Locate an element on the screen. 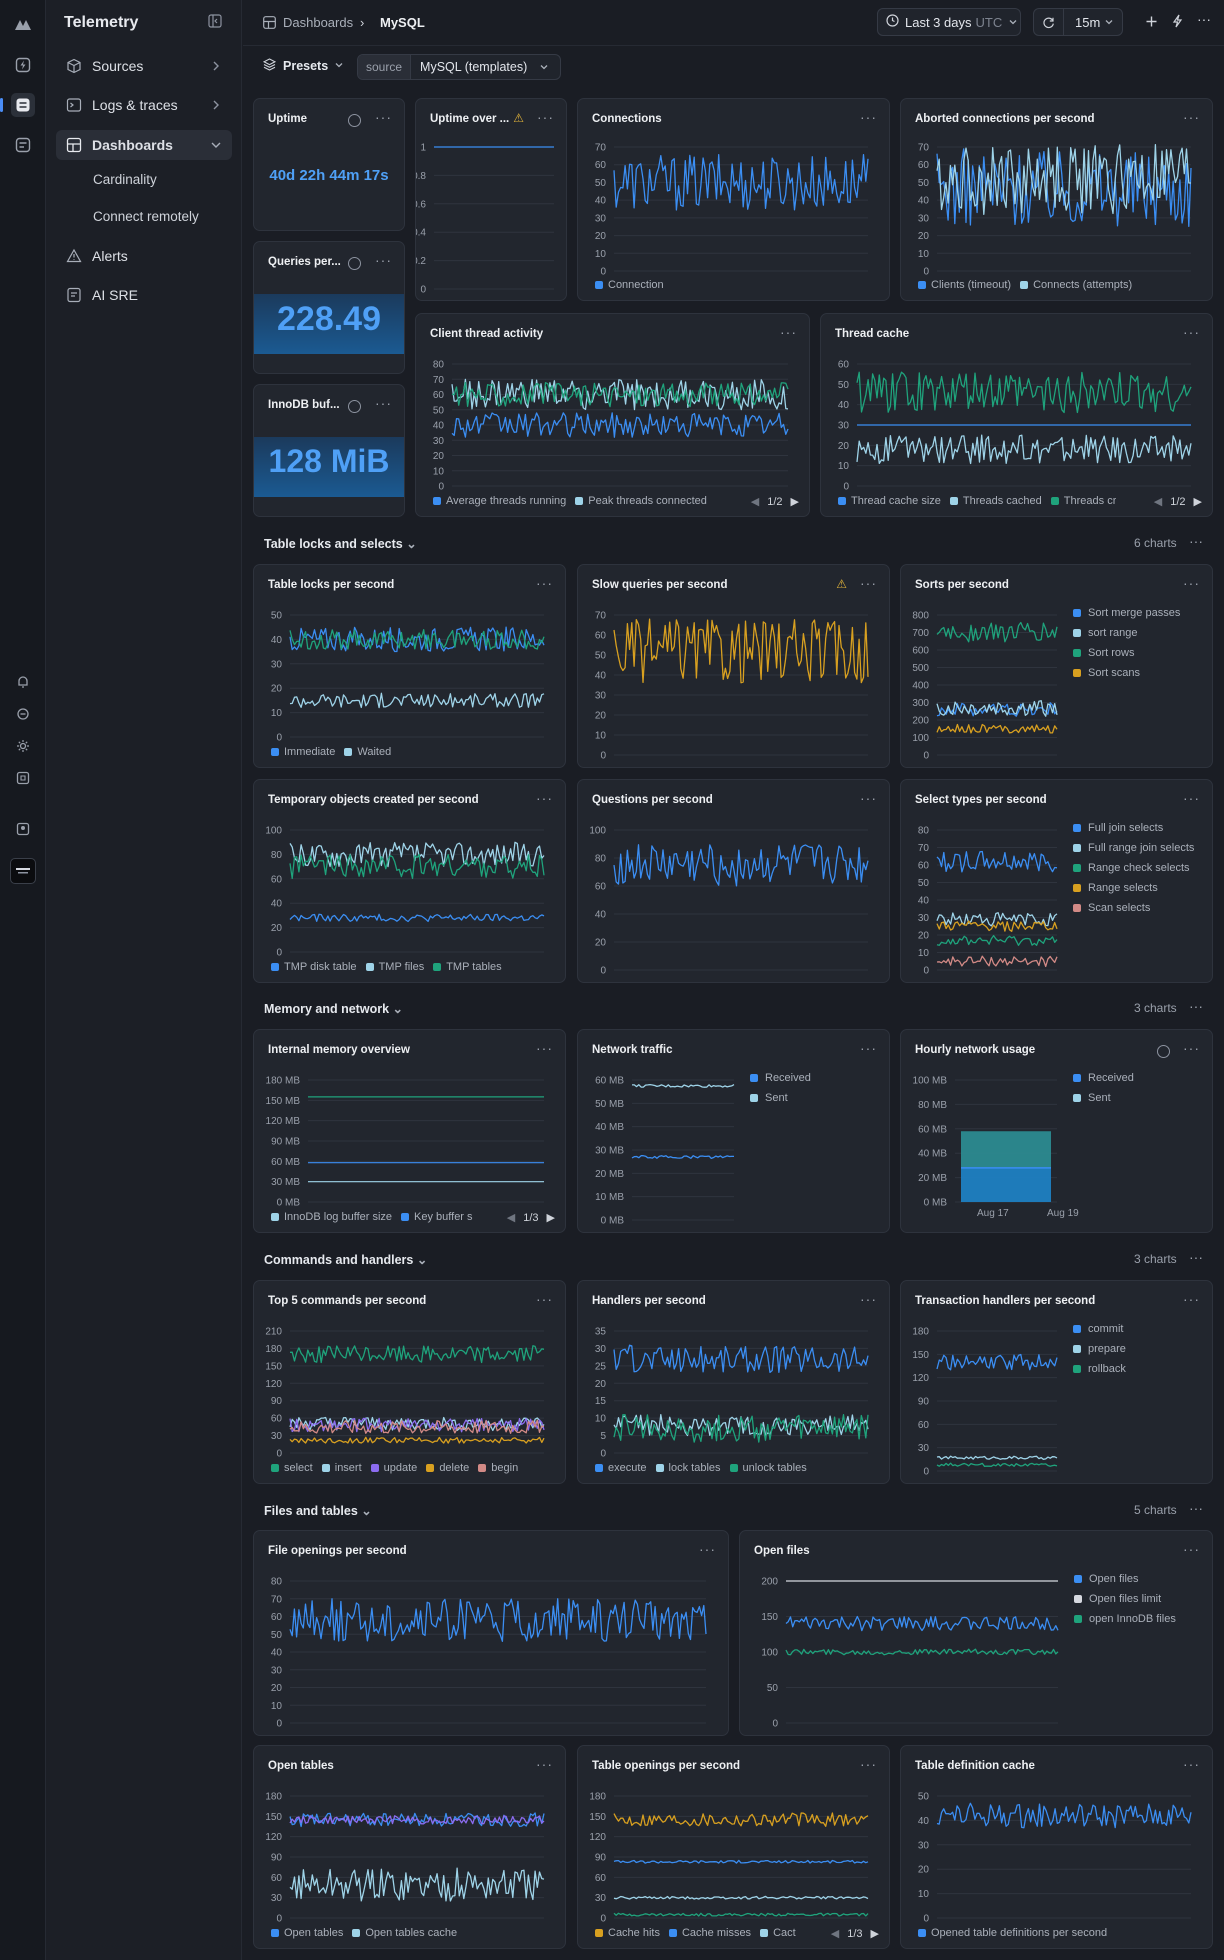 The width and height of the screenshot is (1224, 1960). legend-label: TMP files is located at coordinates (401, 967).